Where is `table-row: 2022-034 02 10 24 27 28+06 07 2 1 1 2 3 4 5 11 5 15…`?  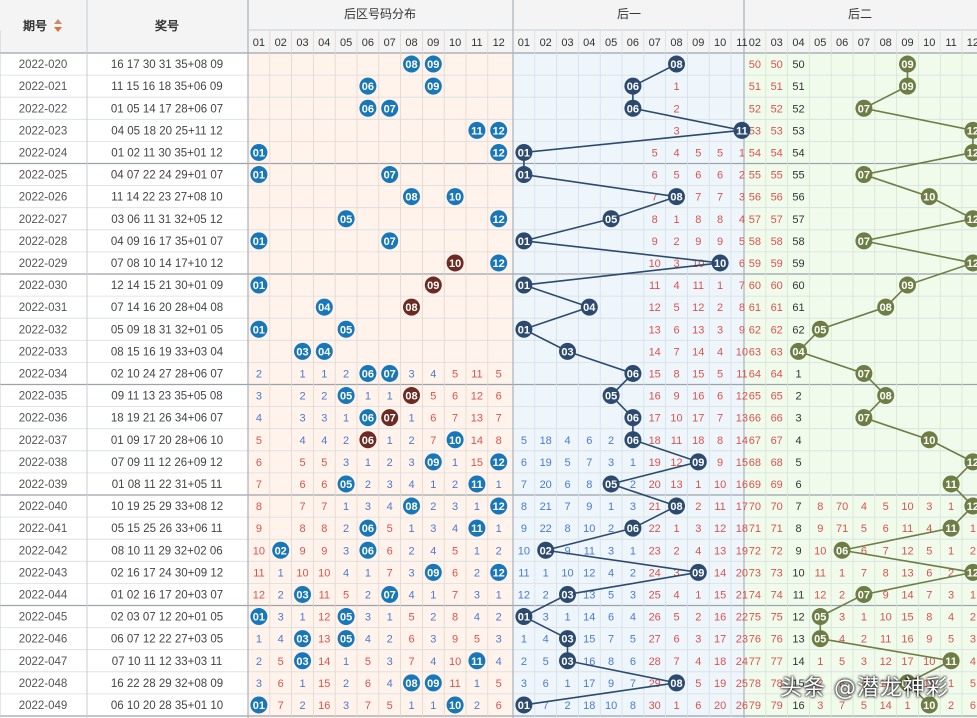
table-row: 2022-034 02 10 24 27 28+06 07 2 1 1 2 3 4 5 11 5 15… is located at coordinates (410, 374).